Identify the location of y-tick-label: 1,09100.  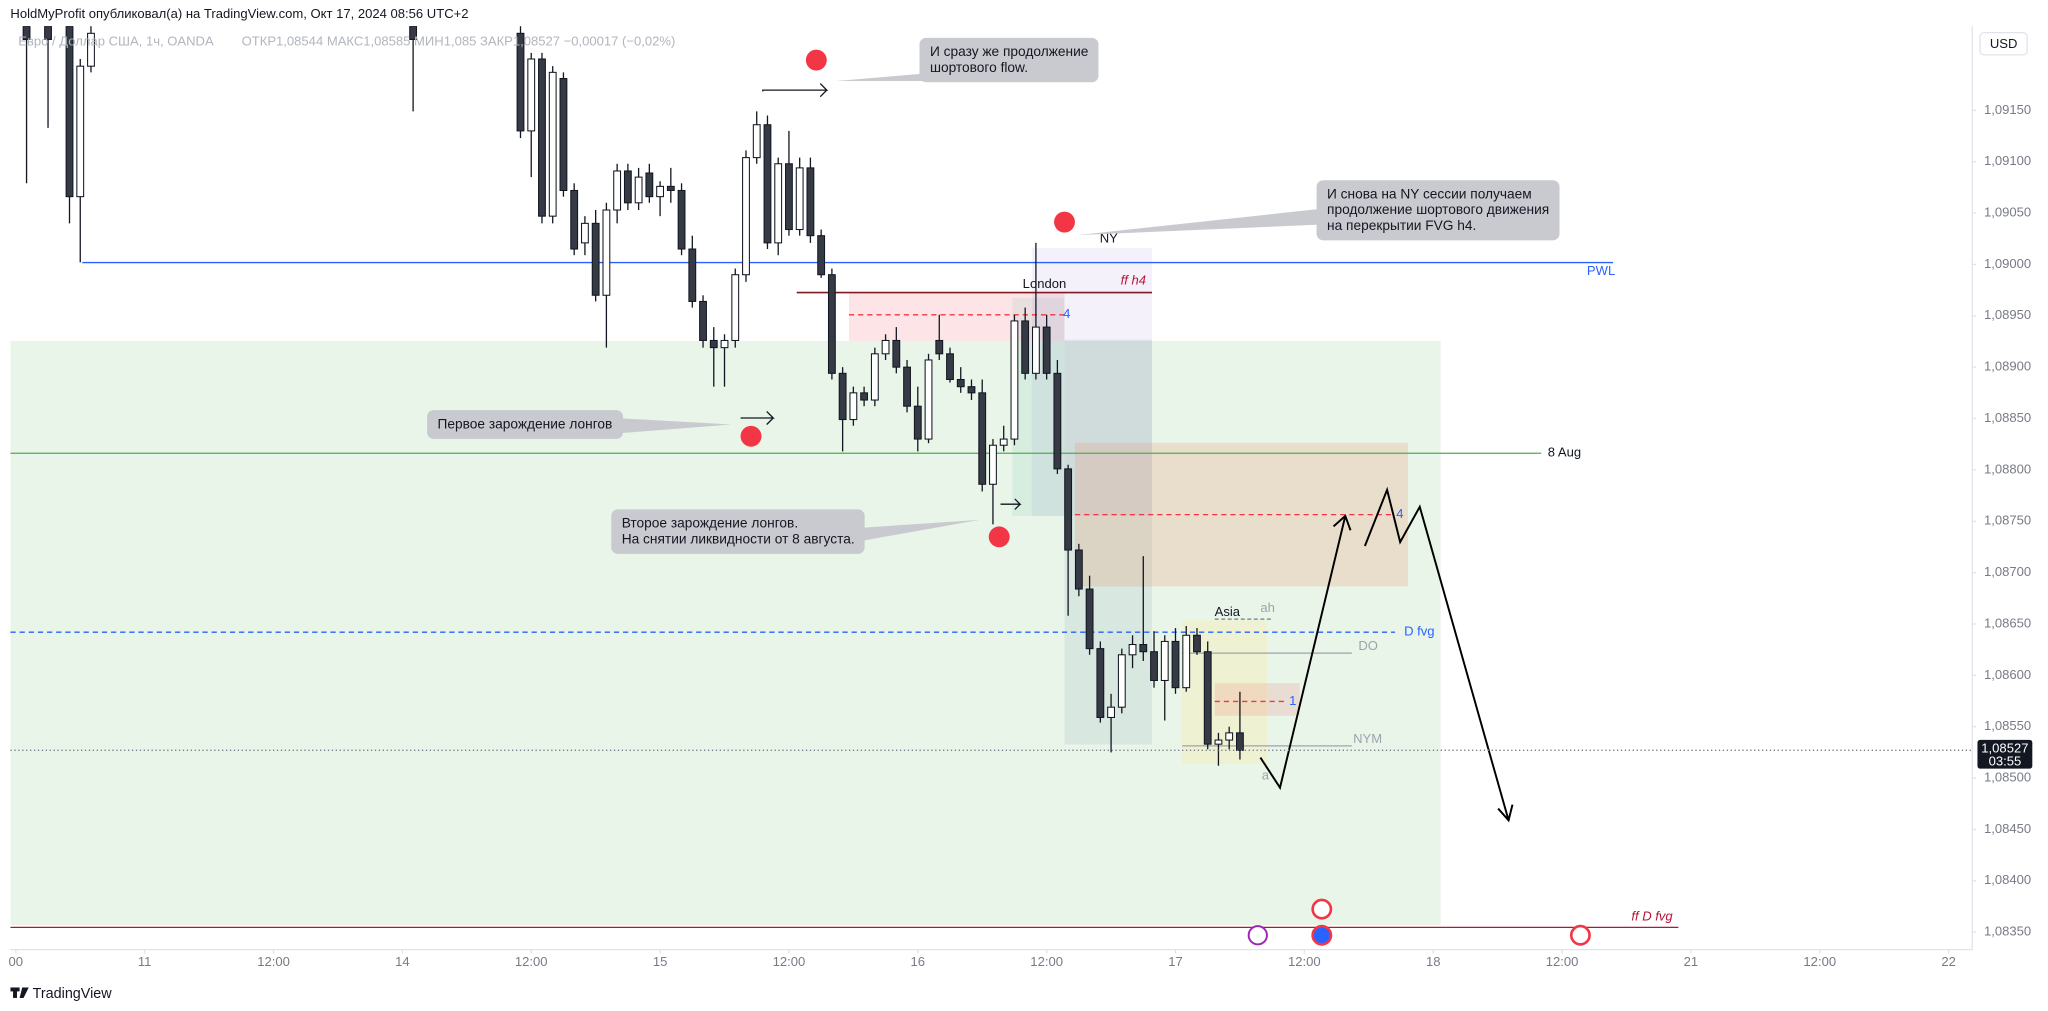
(2007, 160).